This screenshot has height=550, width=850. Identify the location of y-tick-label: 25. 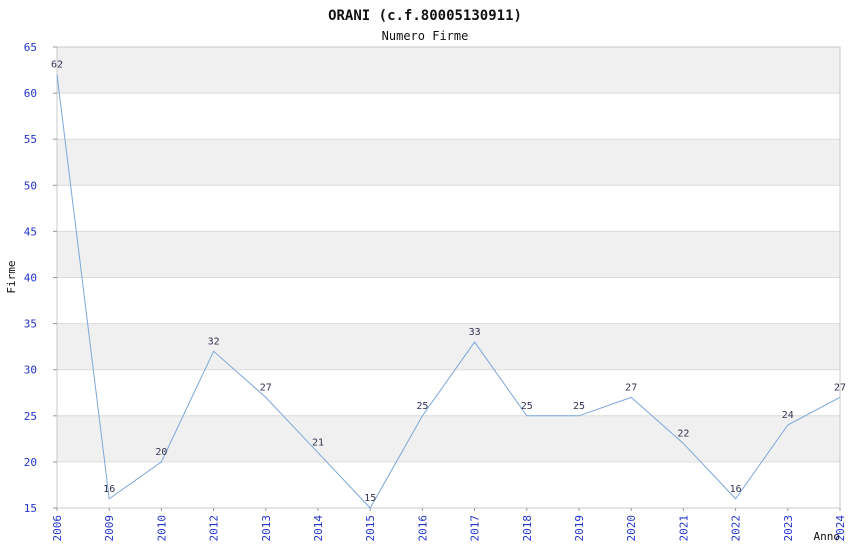
(30, 416).